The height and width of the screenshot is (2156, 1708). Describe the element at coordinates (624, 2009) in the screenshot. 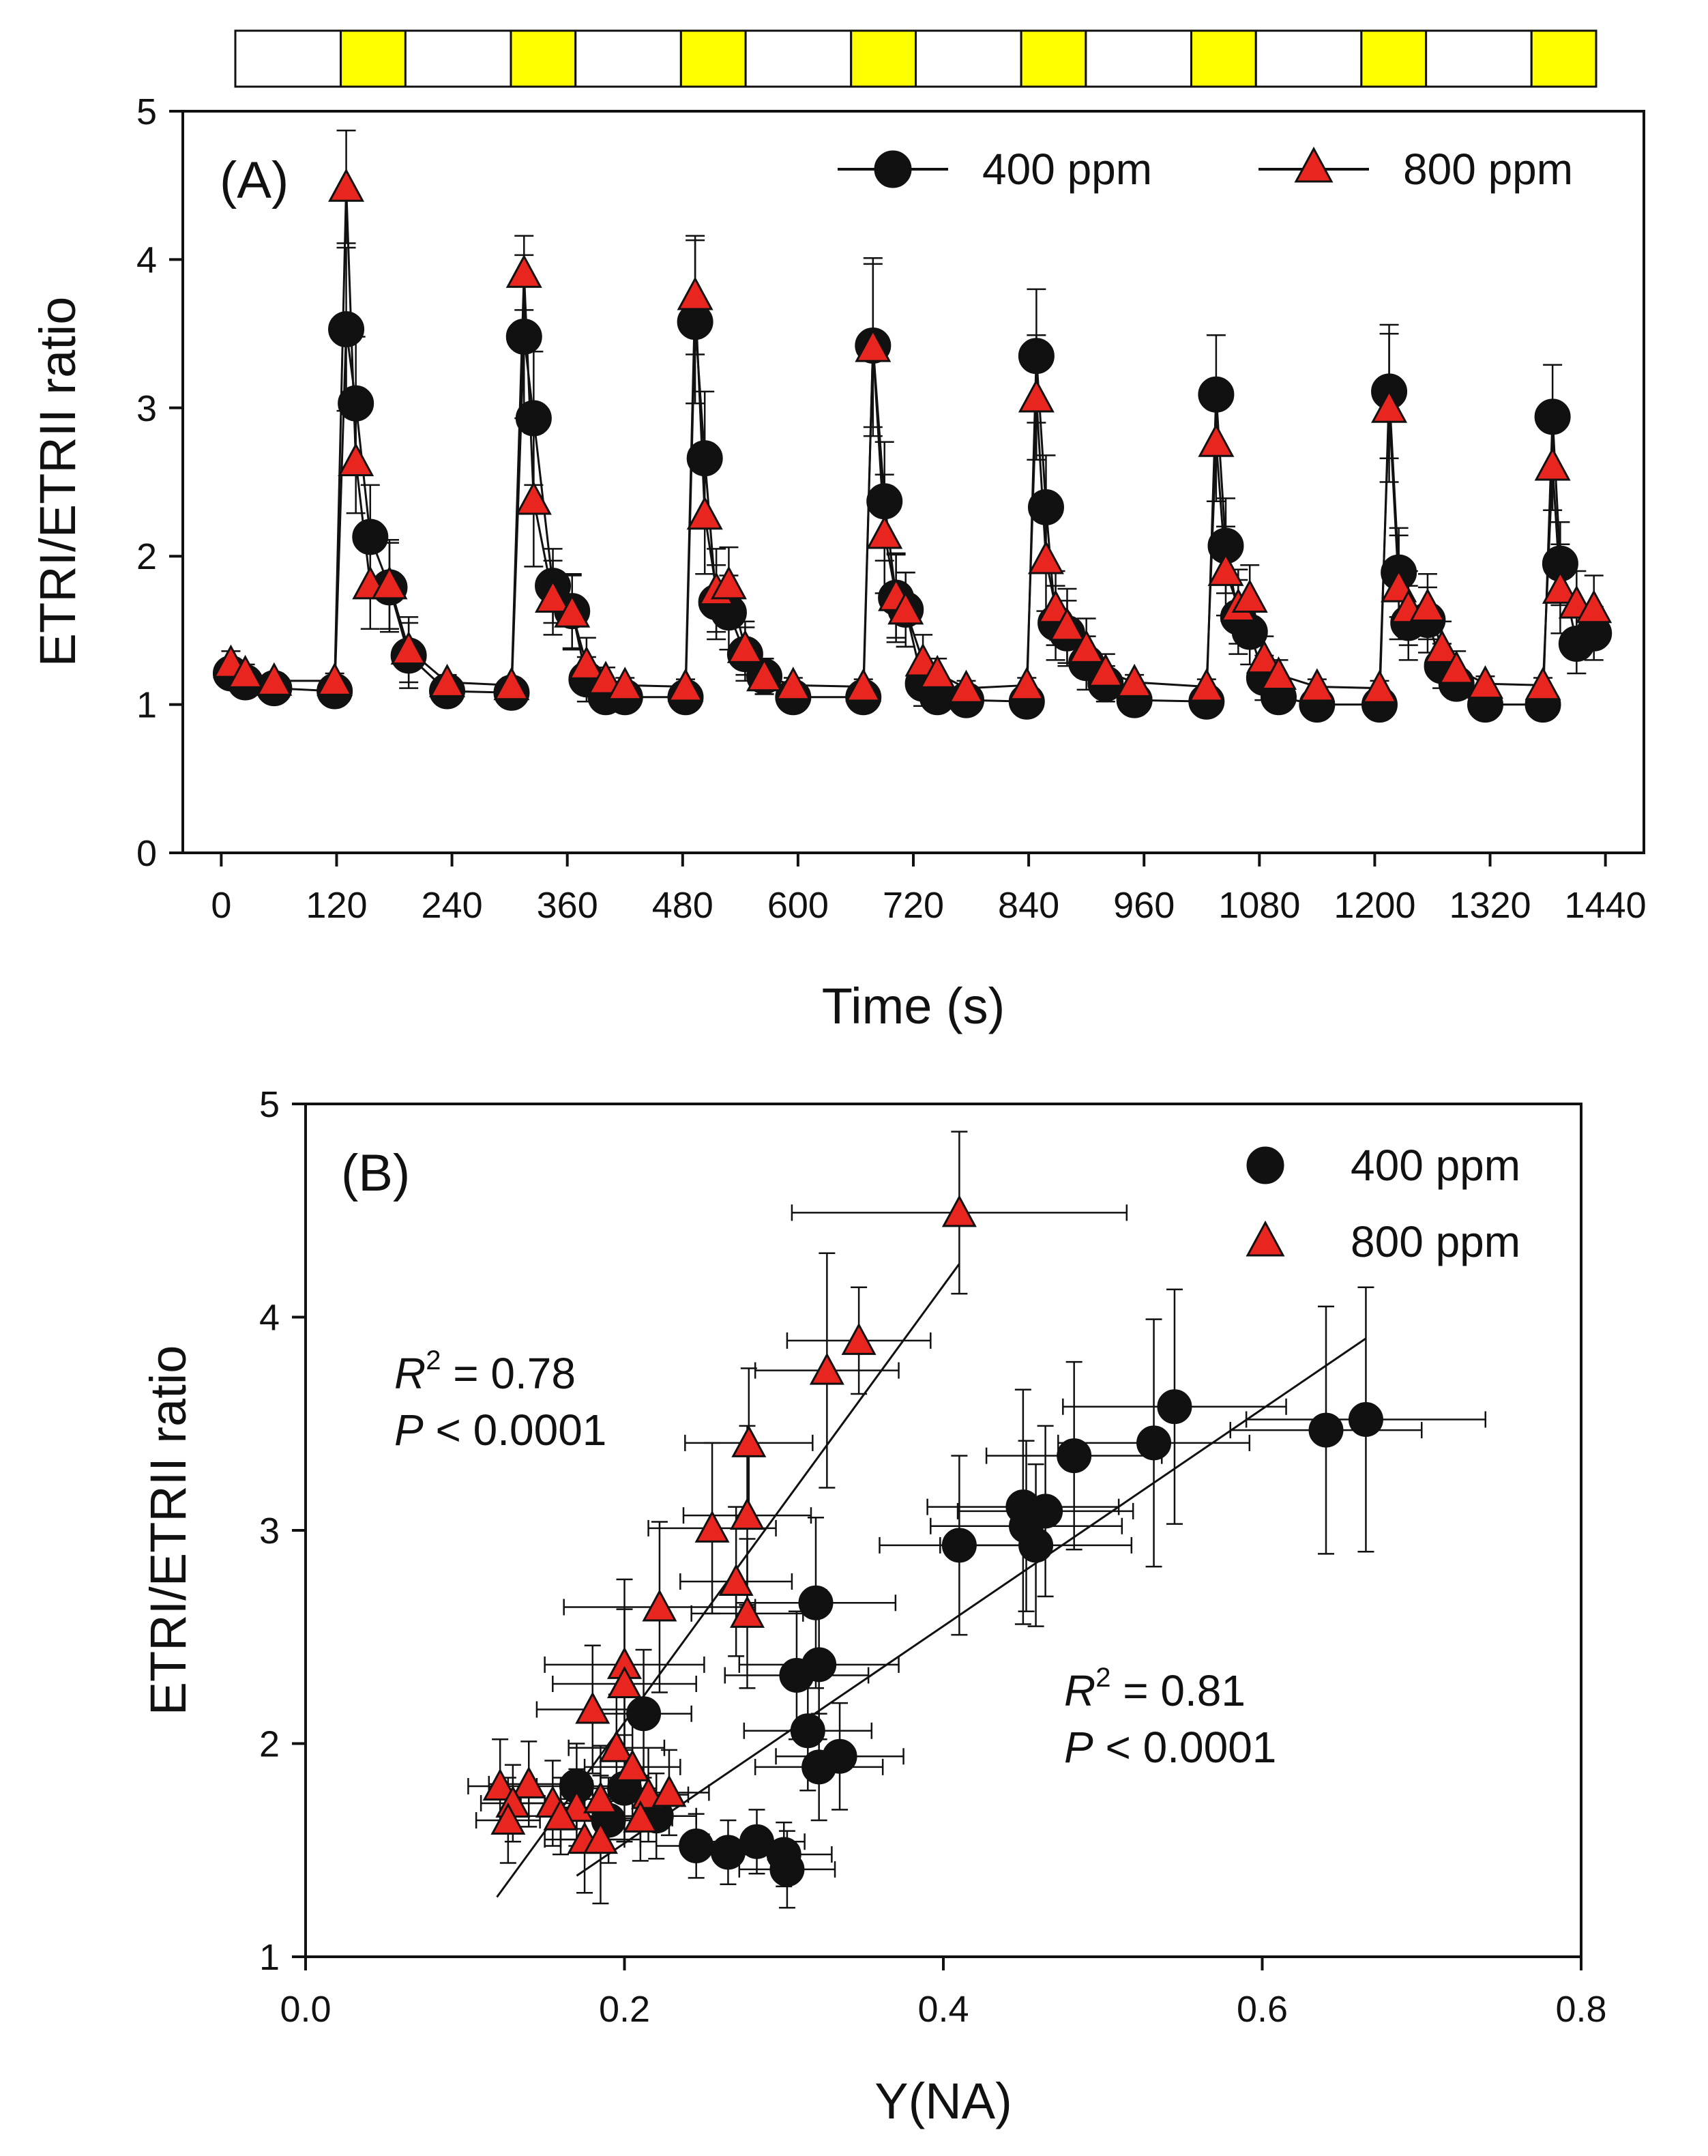

I see `x-tick-label: 0.2` at that location.